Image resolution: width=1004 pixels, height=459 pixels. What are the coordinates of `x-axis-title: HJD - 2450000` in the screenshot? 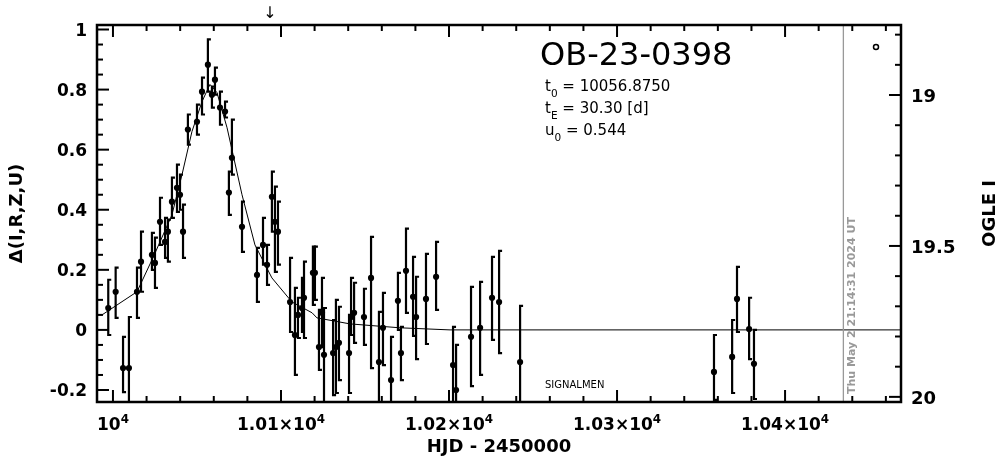 It's located at (499, 445).